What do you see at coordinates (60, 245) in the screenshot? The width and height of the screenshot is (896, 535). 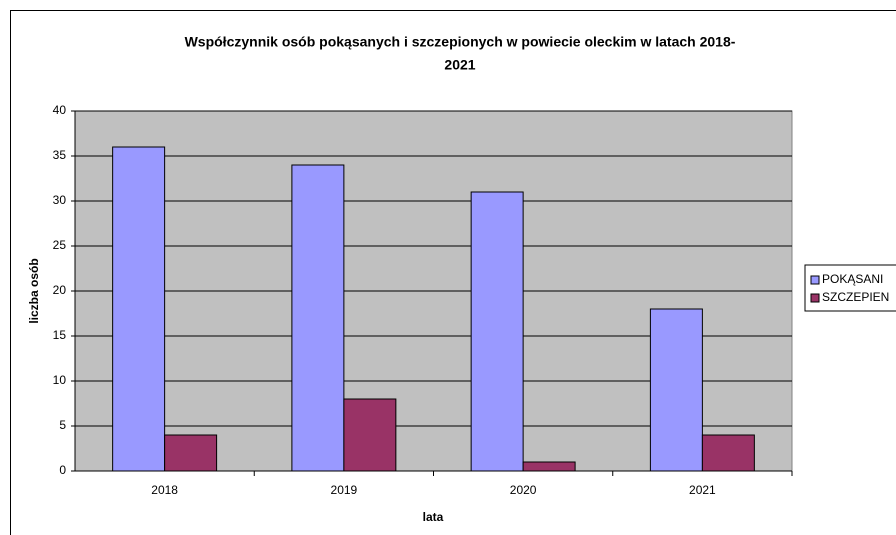 I see `y-tick-label: 25` at bounding box center [60, 245].